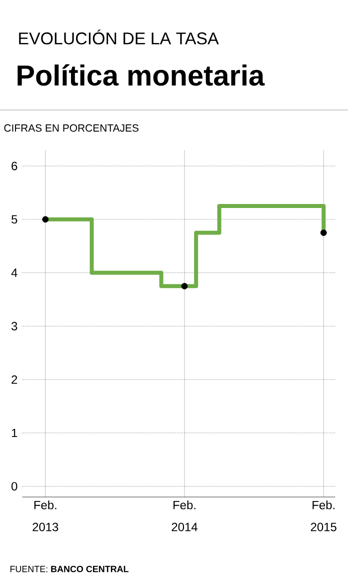  What do you see at coordinates (14, 272) in the screenshot?
I see `y-tick-label: 4` at bounding box center [14, 272].